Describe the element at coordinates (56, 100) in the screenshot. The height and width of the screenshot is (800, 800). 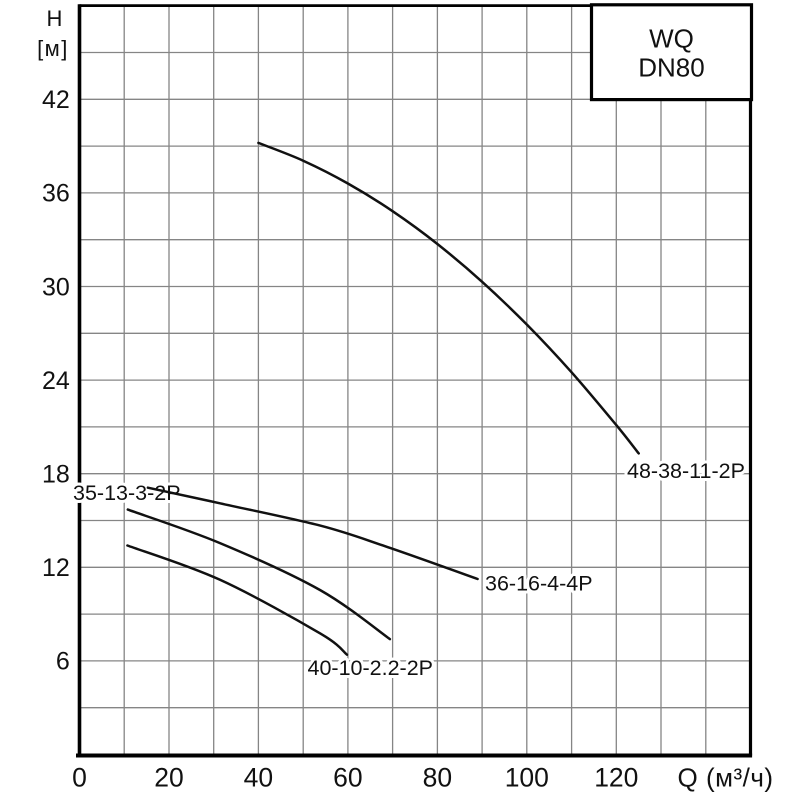
I see `svg-text: 42` at that location.